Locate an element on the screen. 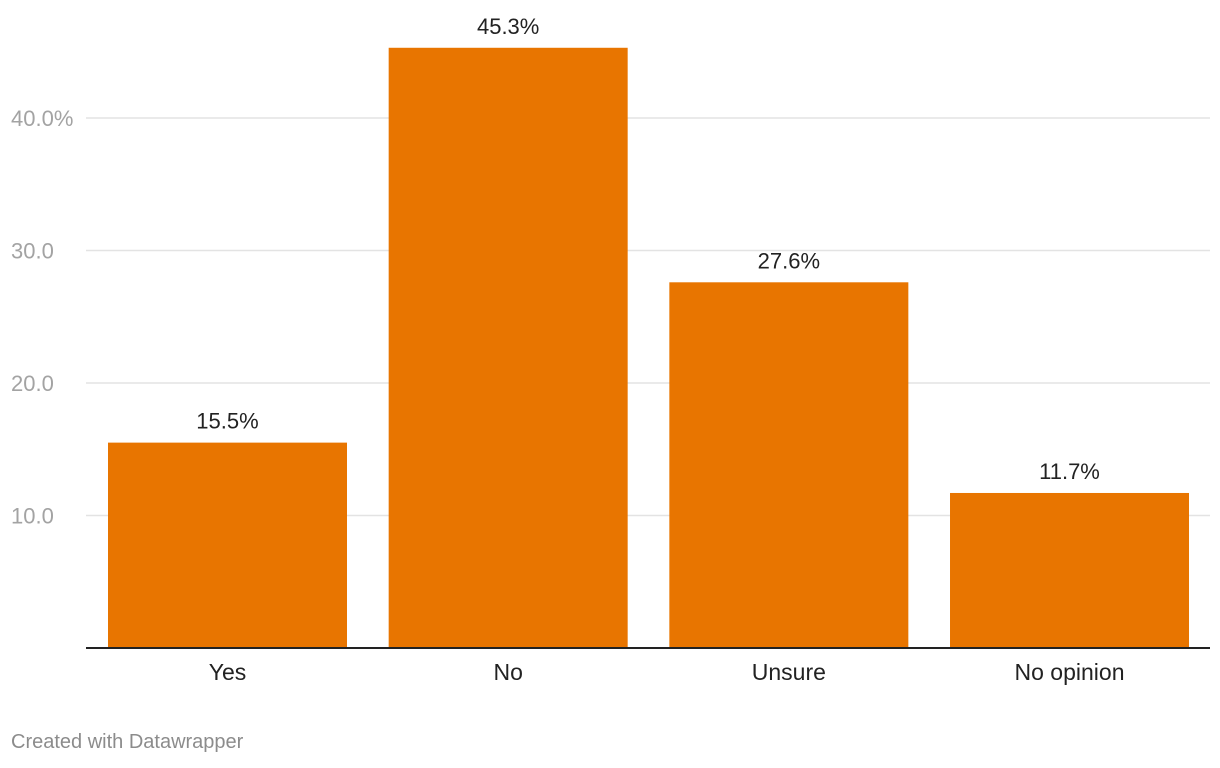 Image resolution: width=1220 pixels, height=768 pixels. bar-value-label: 27.6% is located at coordinates (789, 260).